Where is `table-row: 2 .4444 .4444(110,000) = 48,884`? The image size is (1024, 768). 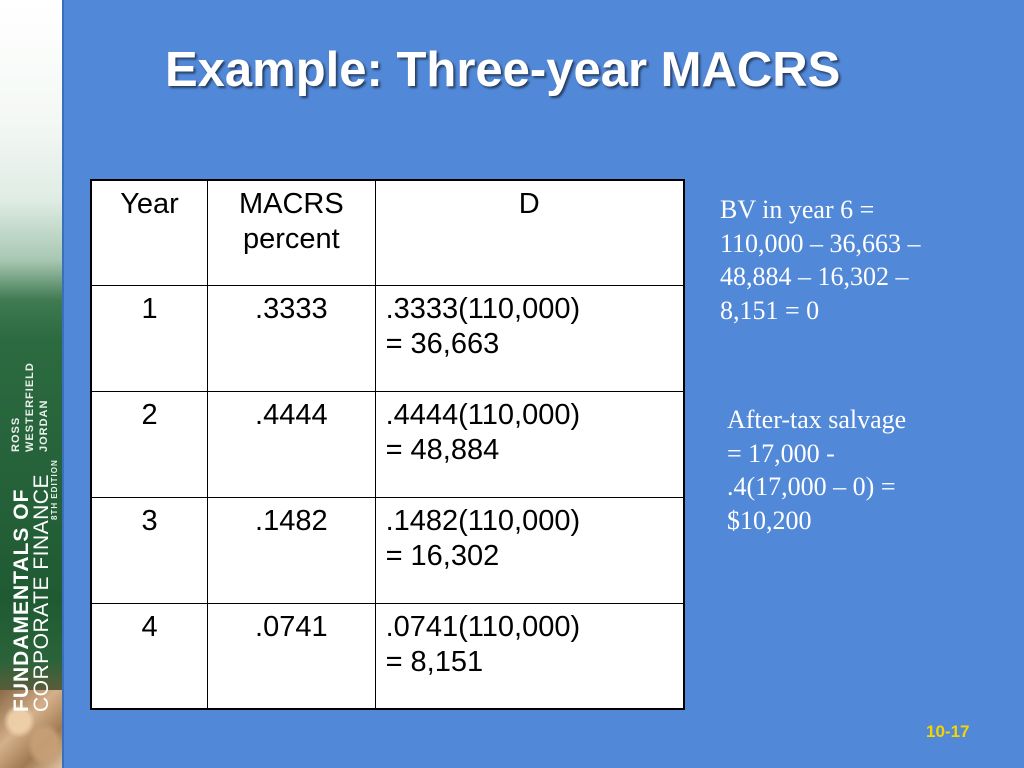
table-row: 2 .4444 .4444(110,000) = 48,884 is located at coordinates (387, 444).